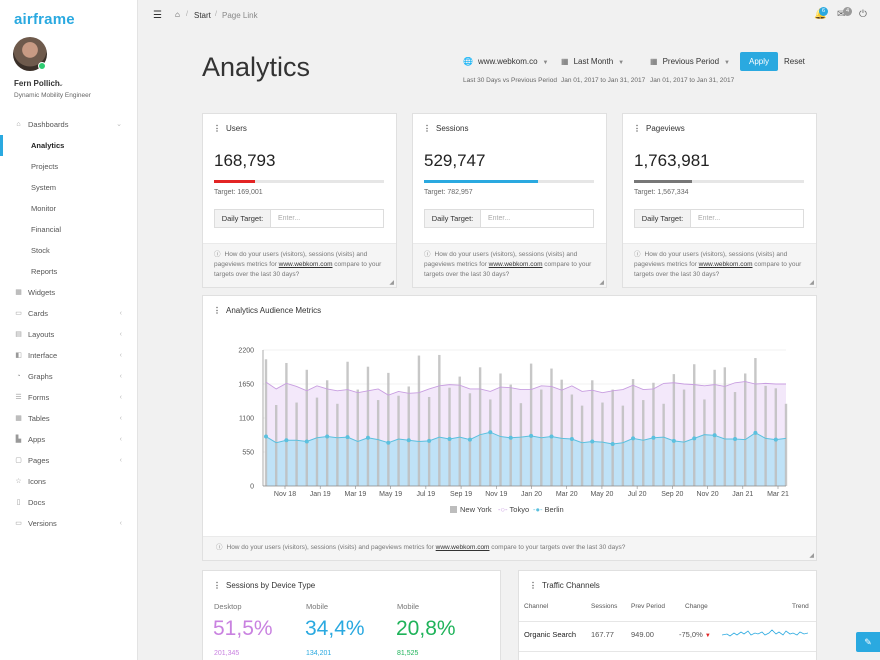 The height and width of the screenshot is (660, 880). What do you see at coordinates (513, 509) in the screenshot?
I see `legend-tokyo: -○- Tokyo` at bounding box center [513, 509].